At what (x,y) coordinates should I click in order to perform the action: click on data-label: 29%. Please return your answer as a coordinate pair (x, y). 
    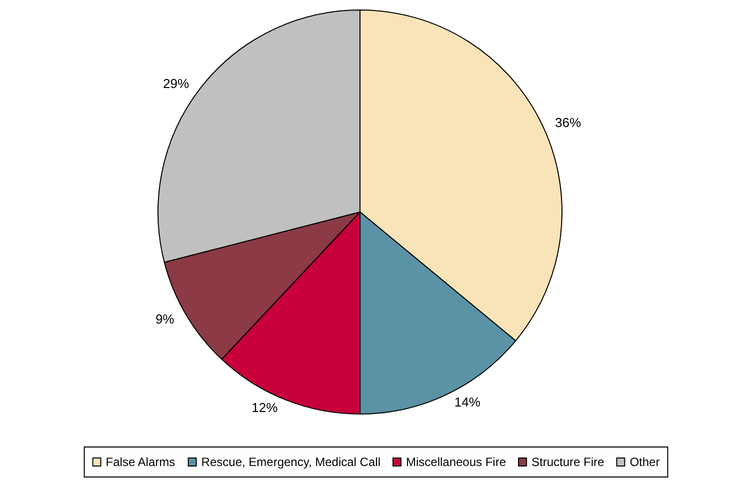
    Looking at the image, I should click on (176, 83).